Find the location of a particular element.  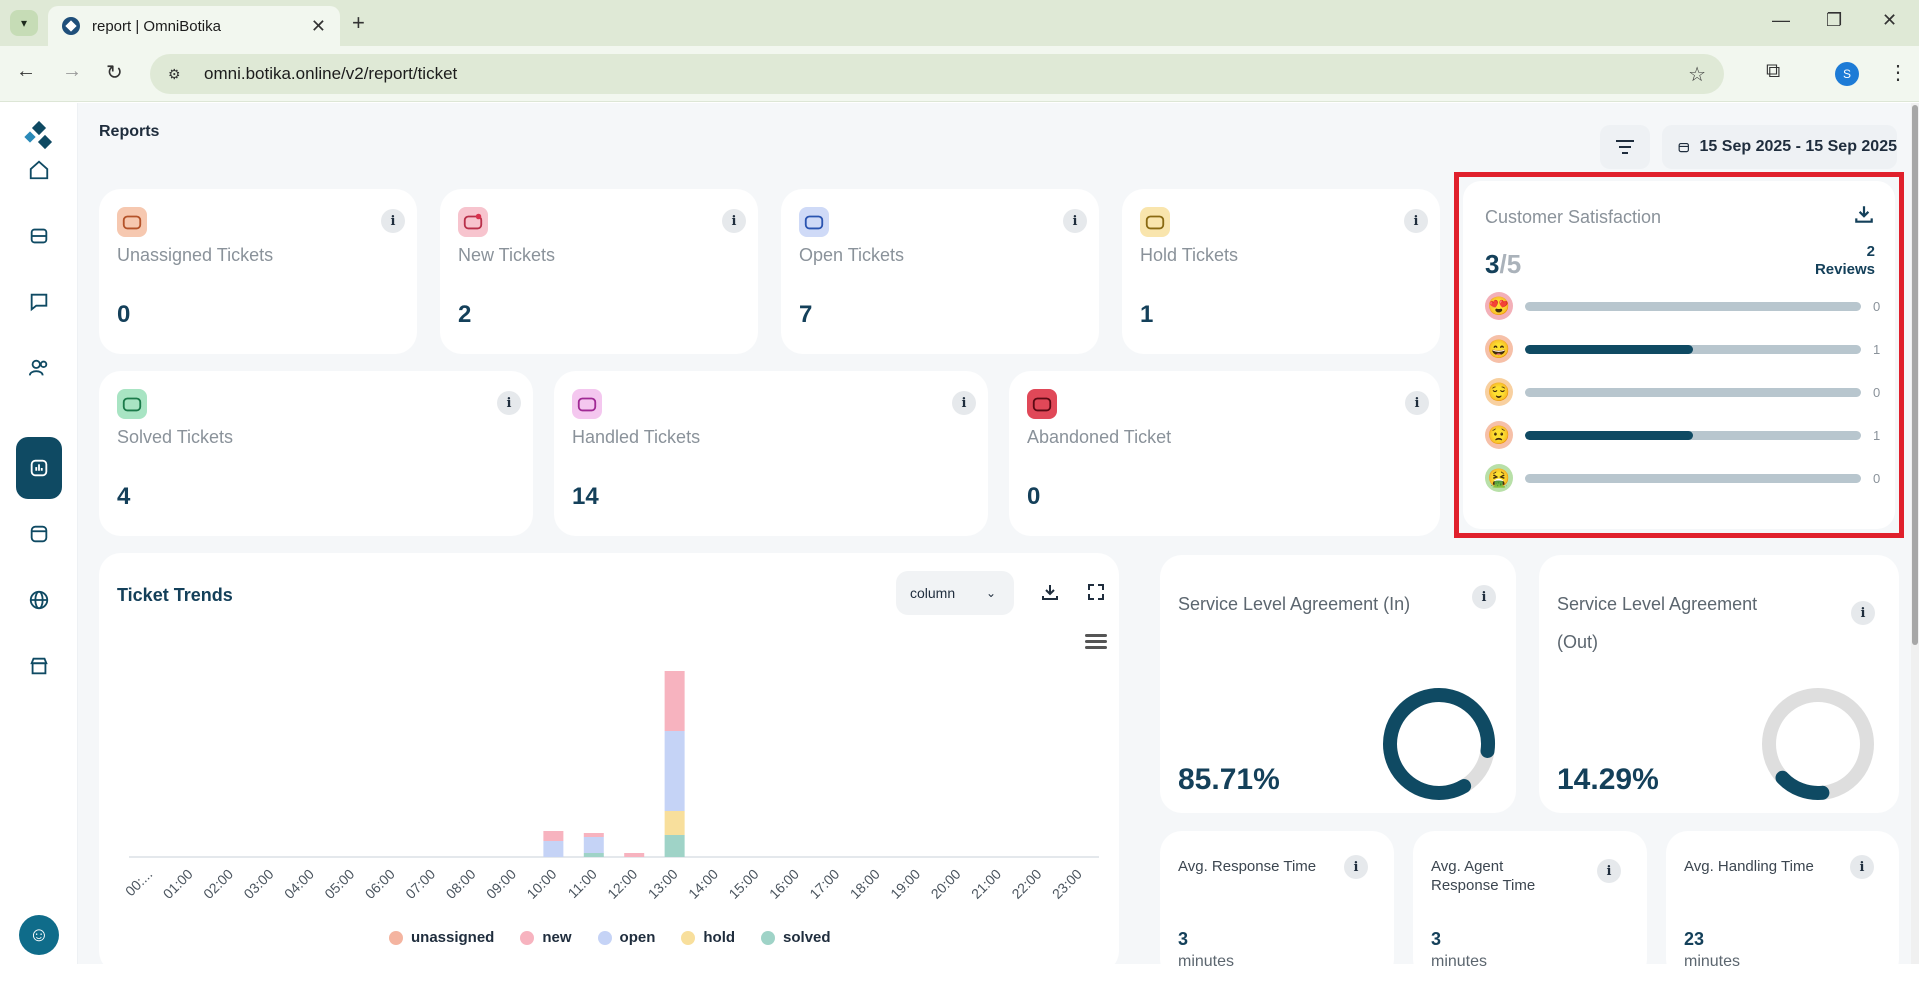

chart-menu-icon is located at coordinates (1096, 641).